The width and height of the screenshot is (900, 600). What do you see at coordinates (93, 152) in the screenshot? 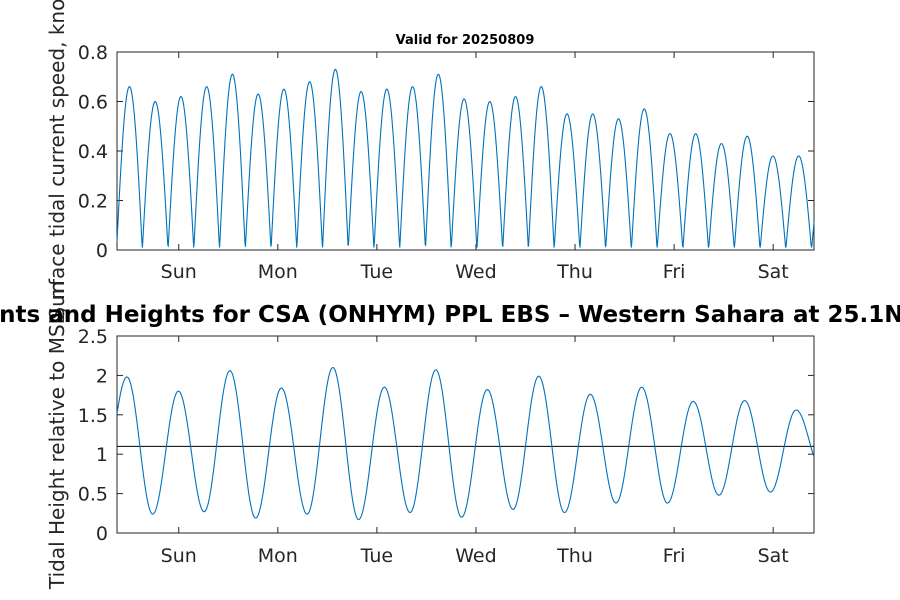
I see `current-speed-y-tick-label: 0.4` at bounding box center [93, 152].